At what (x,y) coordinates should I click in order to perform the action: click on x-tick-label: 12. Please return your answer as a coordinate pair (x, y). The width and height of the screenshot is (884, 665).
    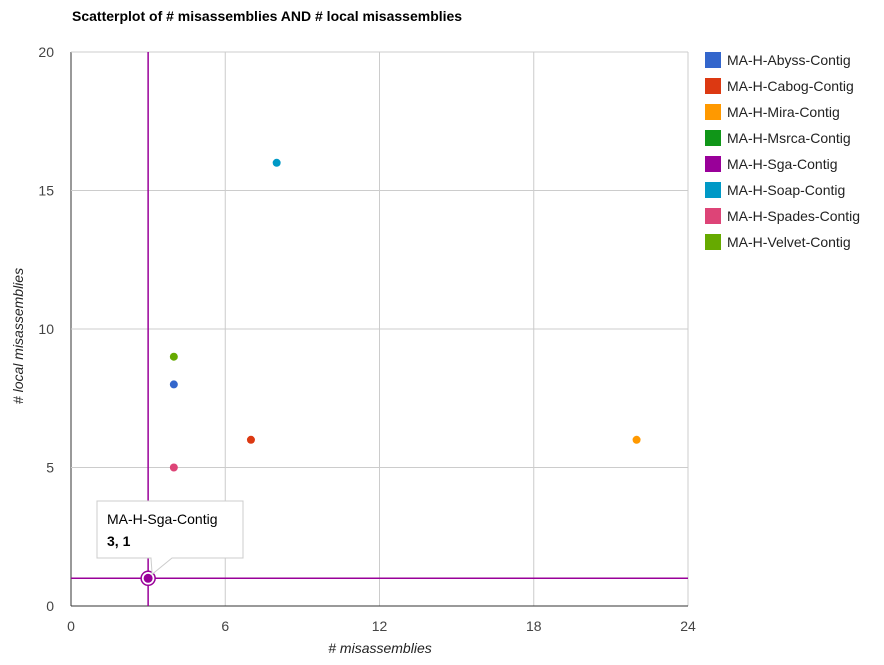
    Looking at the image, I should click on (380, 626).